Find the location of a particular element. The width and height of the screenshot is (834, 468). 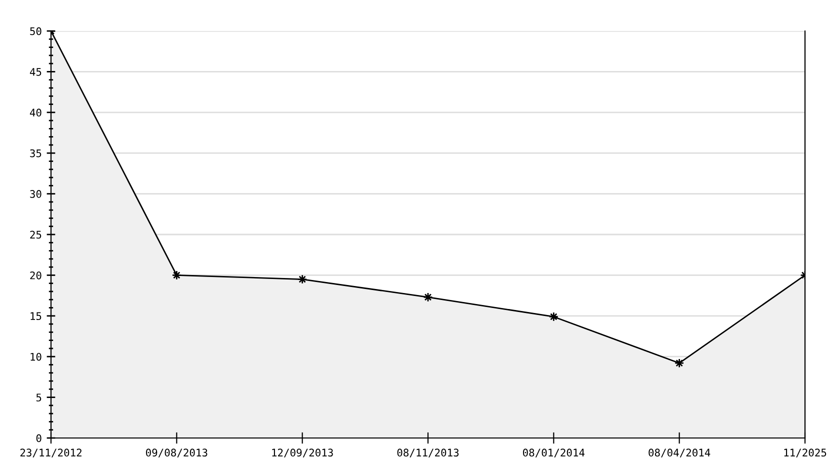

y-tick-label: 15 is located at coordinates (36, 316).